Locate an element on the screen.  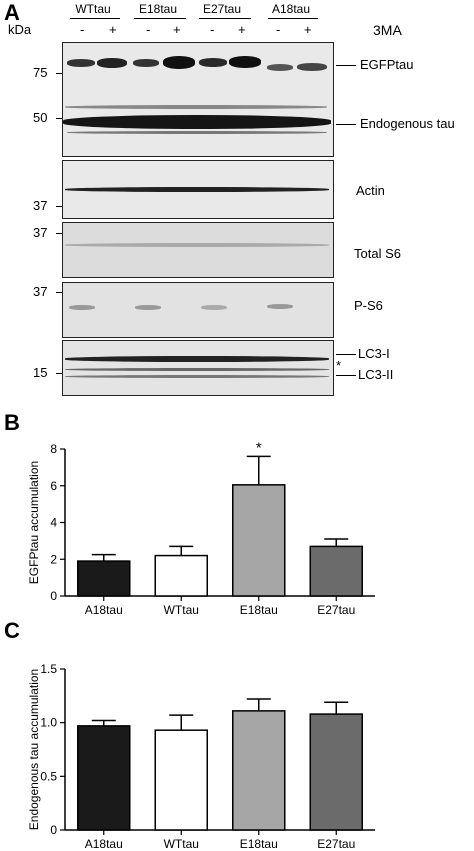
label-endogenous-tau: Endogenous tau is located at coordinates (407, 123).